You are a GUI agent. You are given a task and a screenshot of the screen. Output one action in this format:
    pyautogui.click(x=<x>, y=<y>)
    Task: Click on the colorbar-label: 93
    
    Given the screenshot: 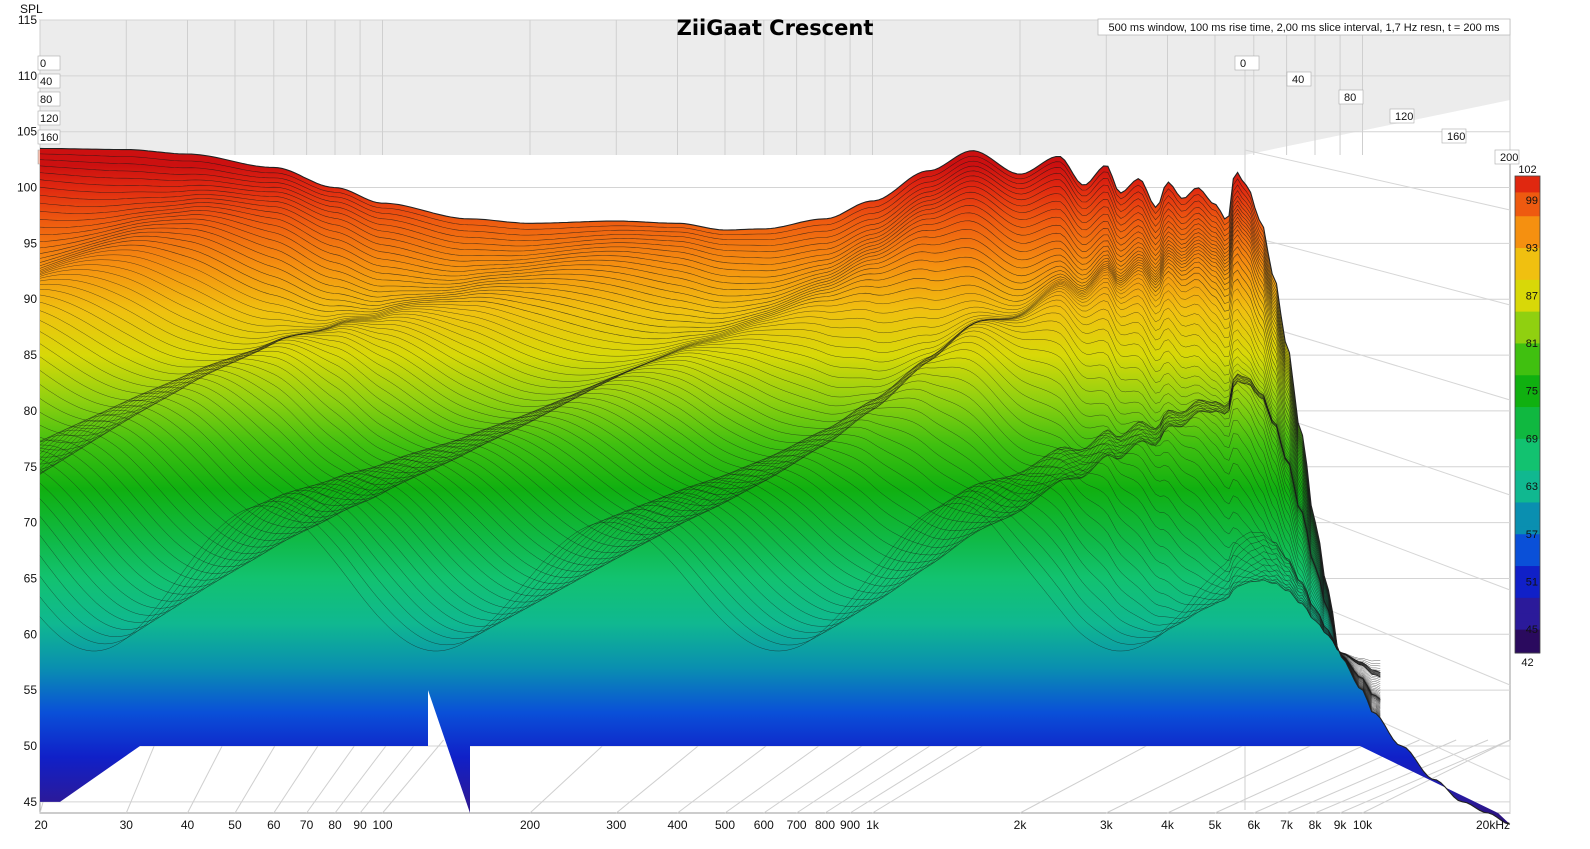 What is the action you would take?
    pyautogui.click(x=1532, y=249)
    